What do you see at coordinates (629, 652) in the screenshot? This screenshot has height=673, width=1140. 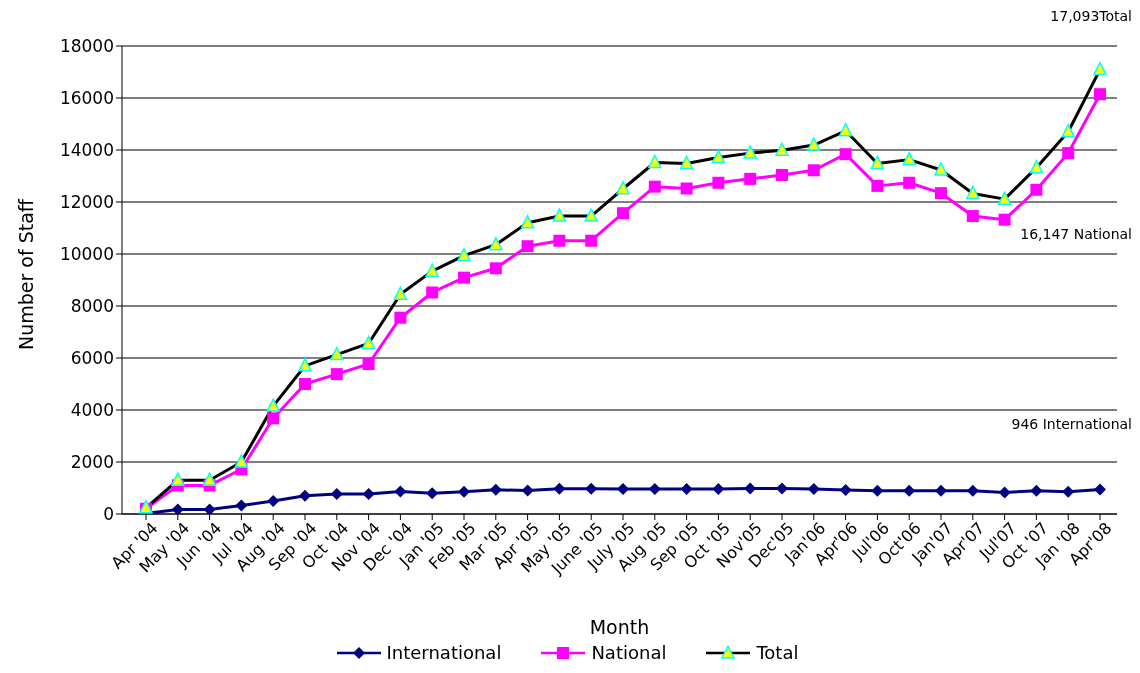 I see `legend-label: National` at bounding box center [629, 652].